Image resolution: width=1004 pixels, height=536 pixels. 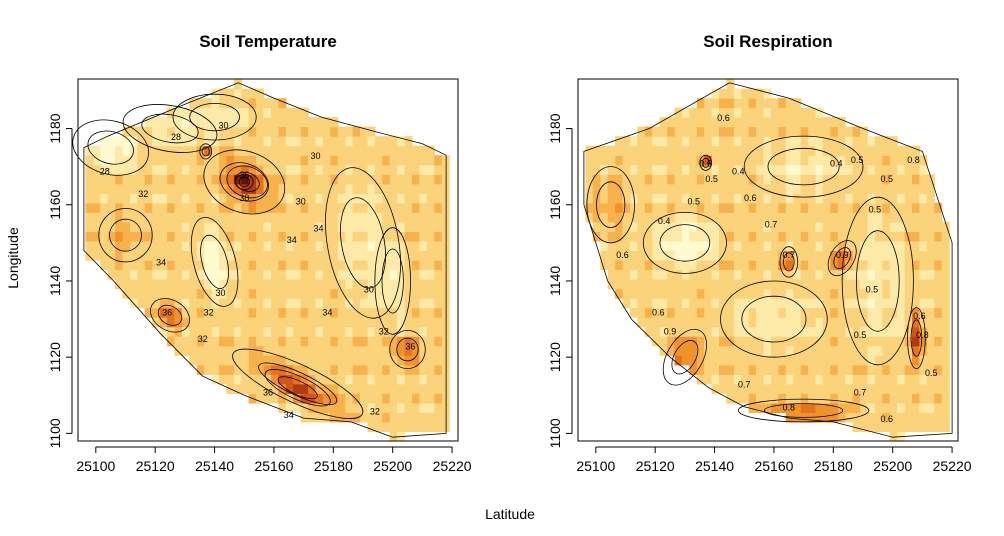 I want to click on x-axis: 25100 25120 25140 25160 25180 25200 25220, so click(x=274, y=460).